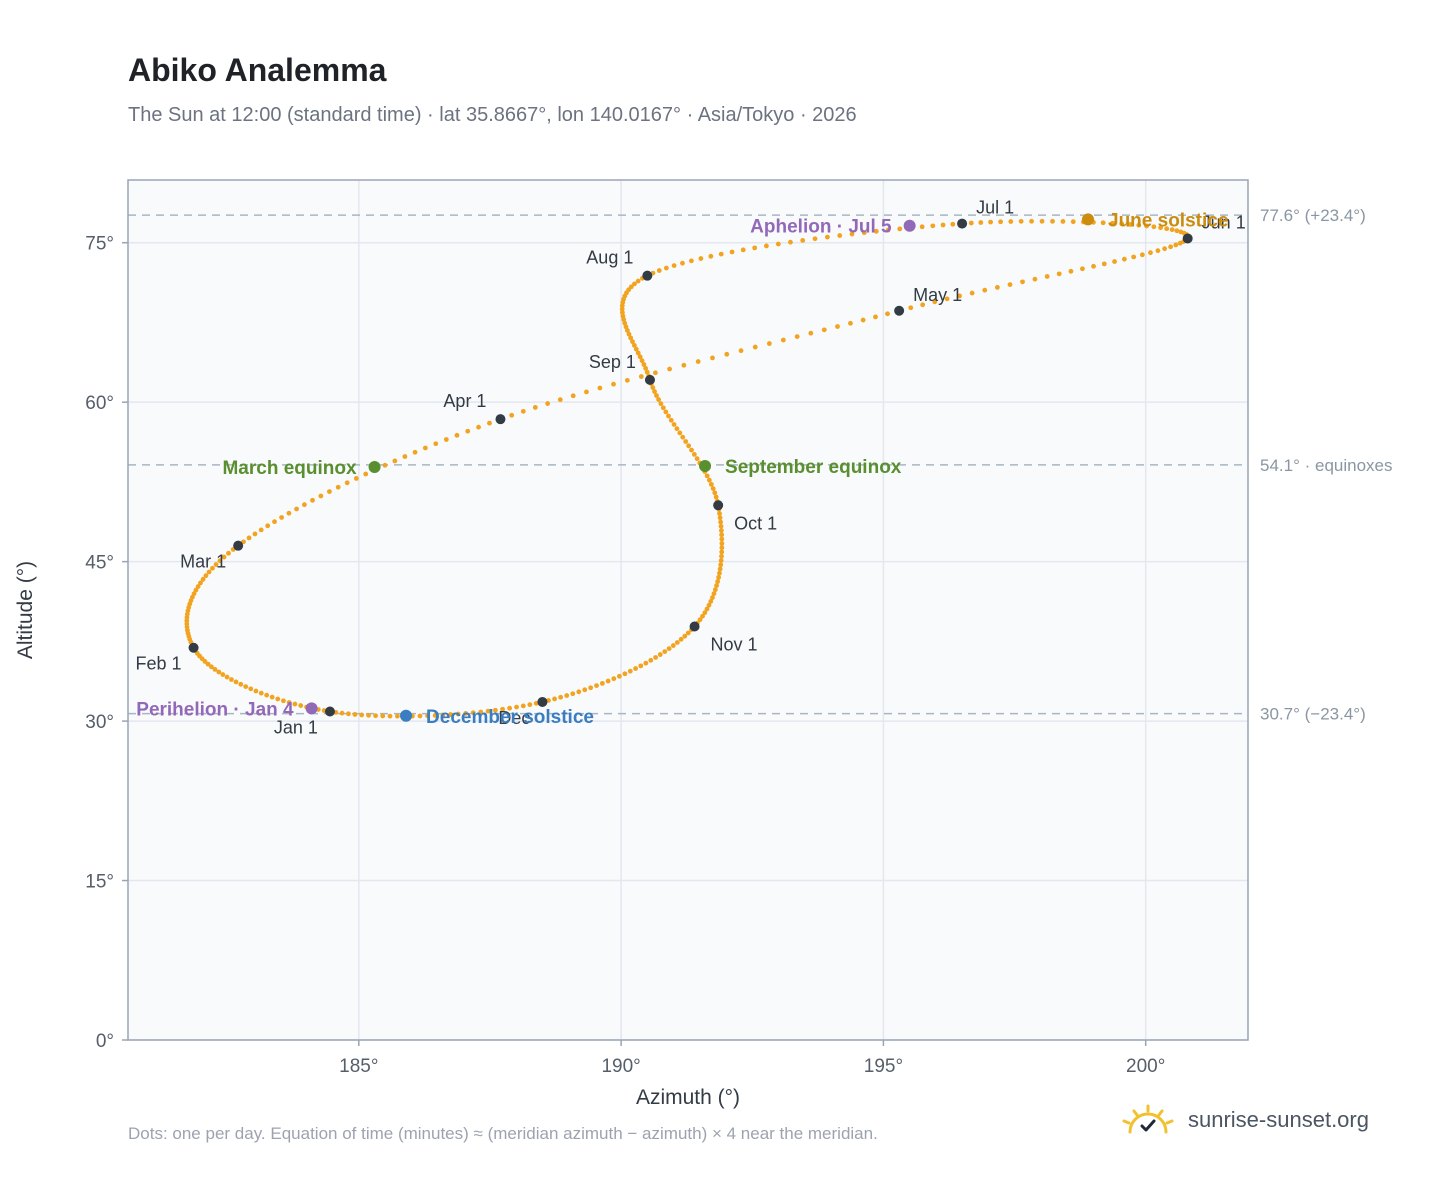 The width and height of the screenshot is (1448, 1188). Describe the element at coordinates (99, 563) in the screenshot. I see `y-tick-label: 45°` at that location.